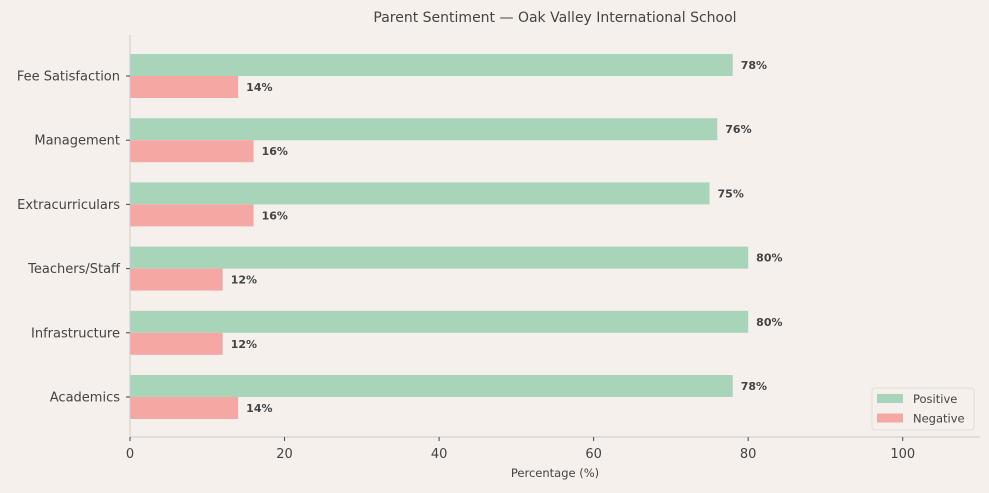  I want to click on legend-label: Negative, so click(939, 419).